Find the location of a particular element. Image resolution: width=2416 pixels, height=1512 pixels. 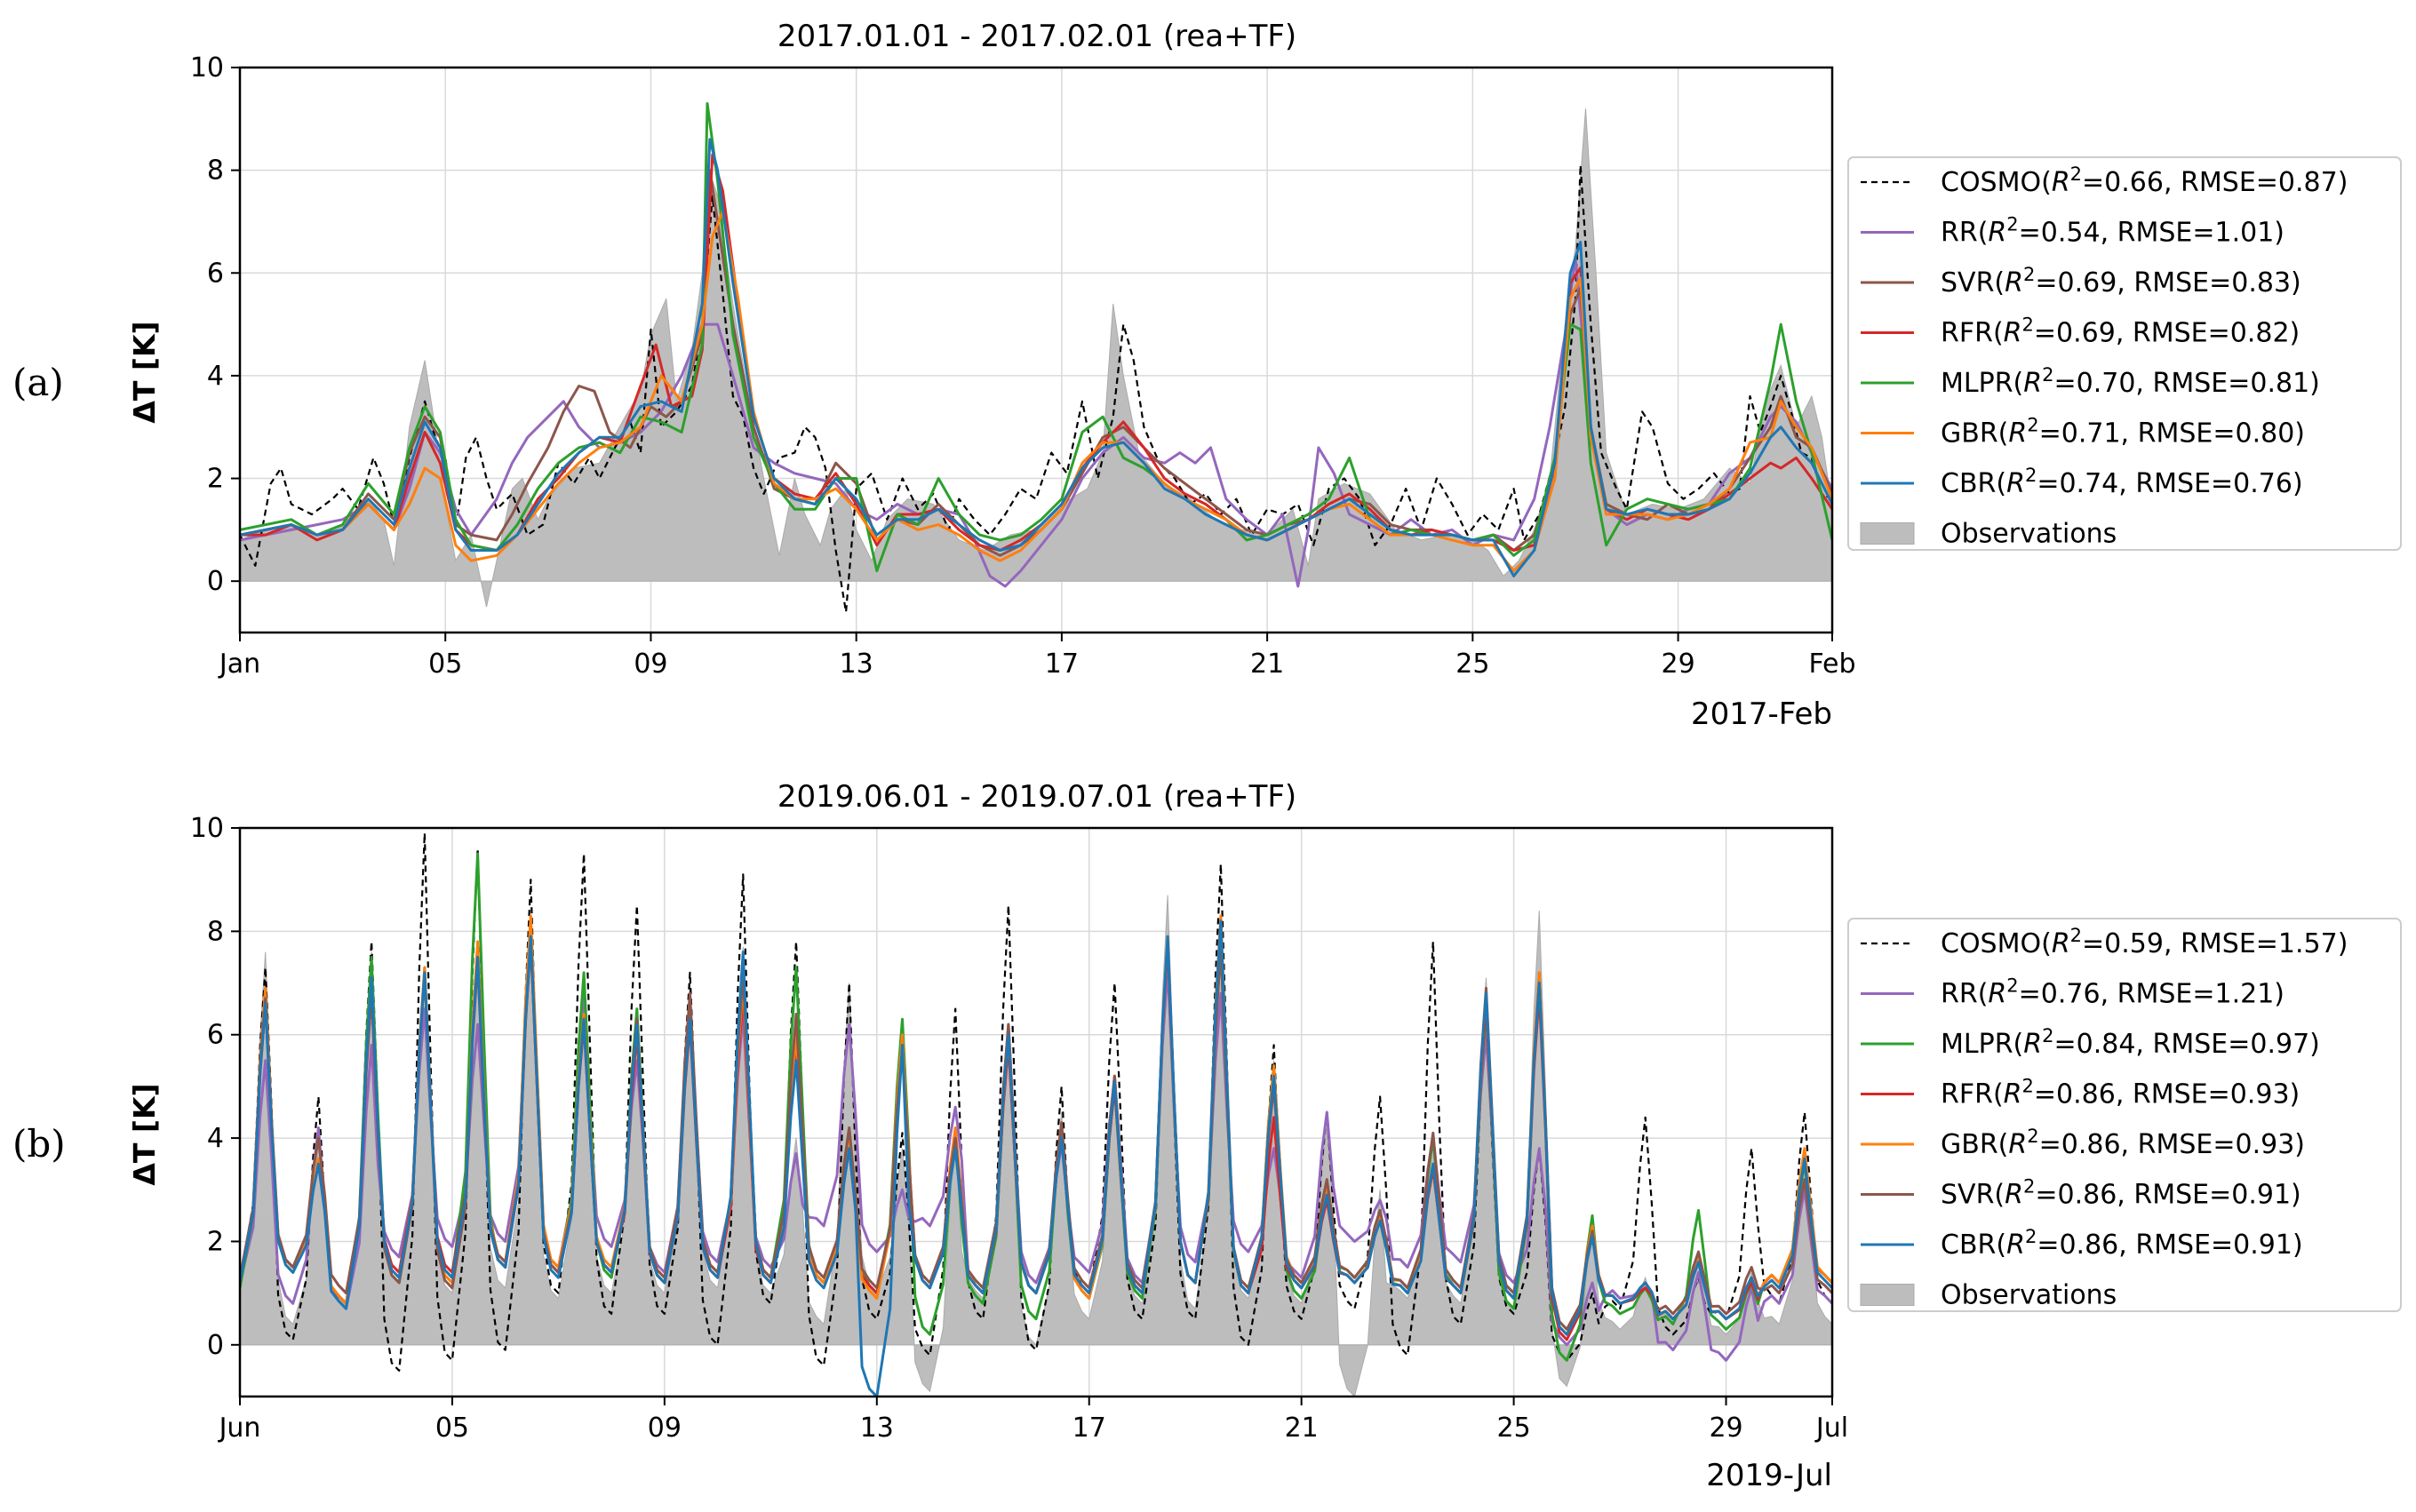

chart-title: 2017.01.01 - 2017.02.01 (rea+TF) is located at coordinates (1036, 36).